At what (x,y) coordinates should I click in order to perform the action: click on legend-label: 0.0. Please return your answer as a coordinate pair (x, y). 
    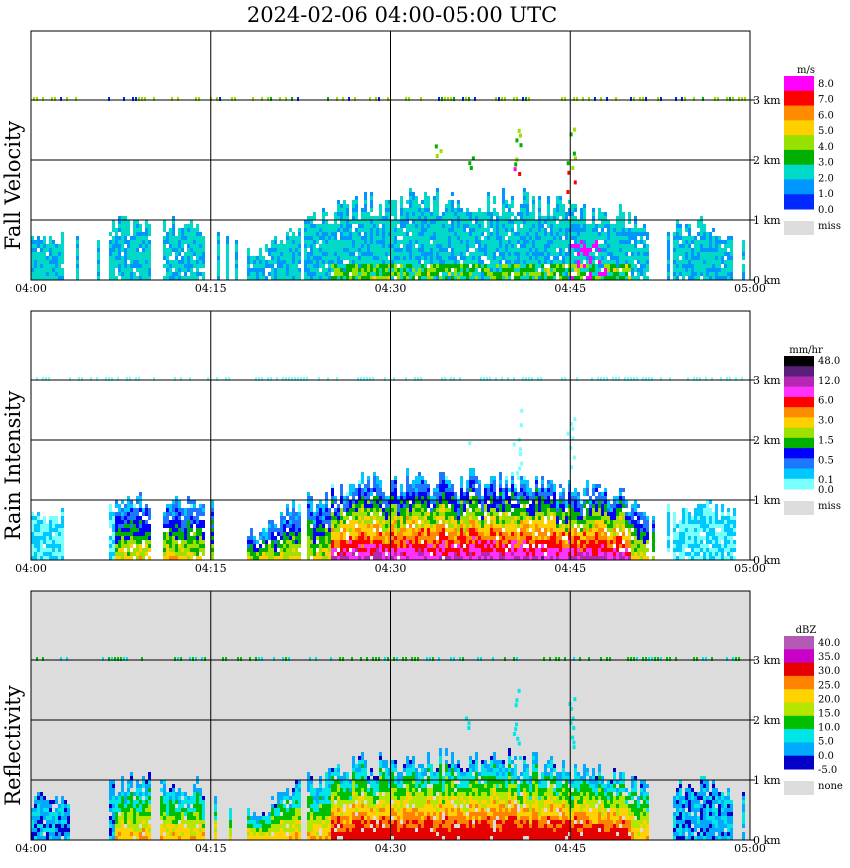
    Looking at the image, I should click on (826, 210).